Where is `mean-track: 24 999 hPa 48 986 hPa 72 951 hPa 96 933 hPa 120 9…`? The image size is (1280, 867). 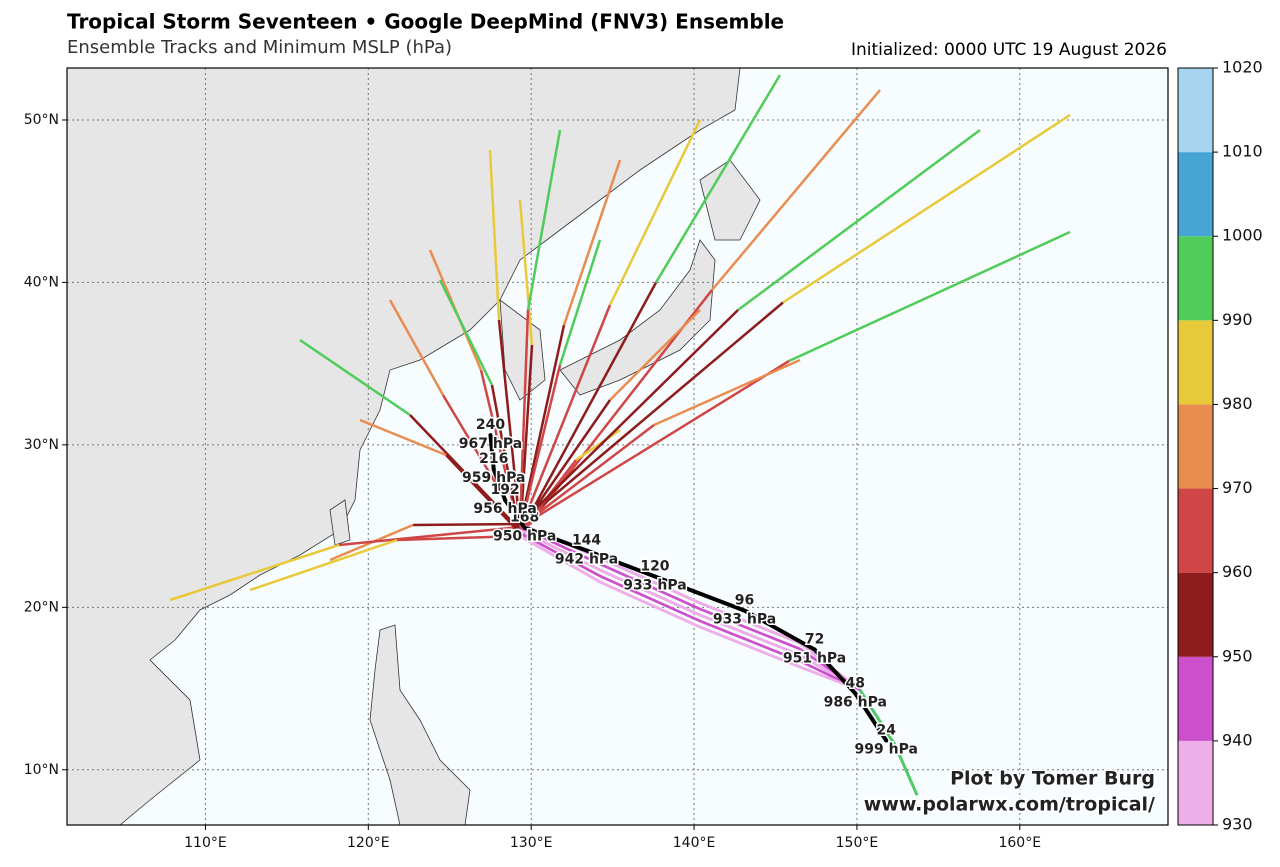 mean-track: 24 999 hPa 48 986 hPa 72 951 hPa 96 933 hPa 120 9… is located at coordinates (688, 587).